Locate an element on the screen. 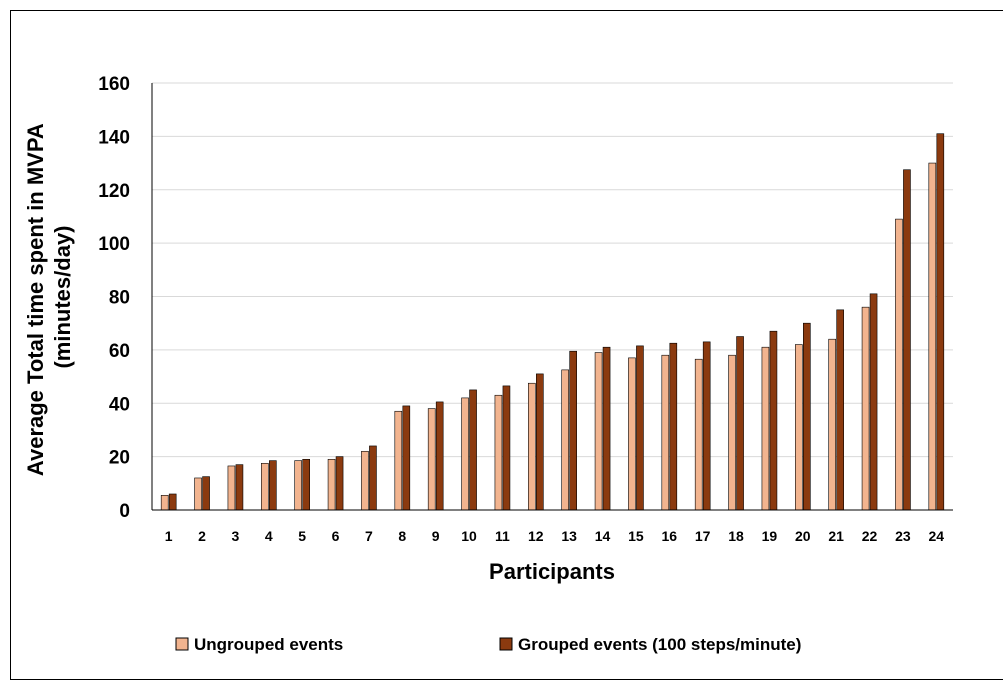  x-tick-label-16: 16 is located at coordinates (670, 536).